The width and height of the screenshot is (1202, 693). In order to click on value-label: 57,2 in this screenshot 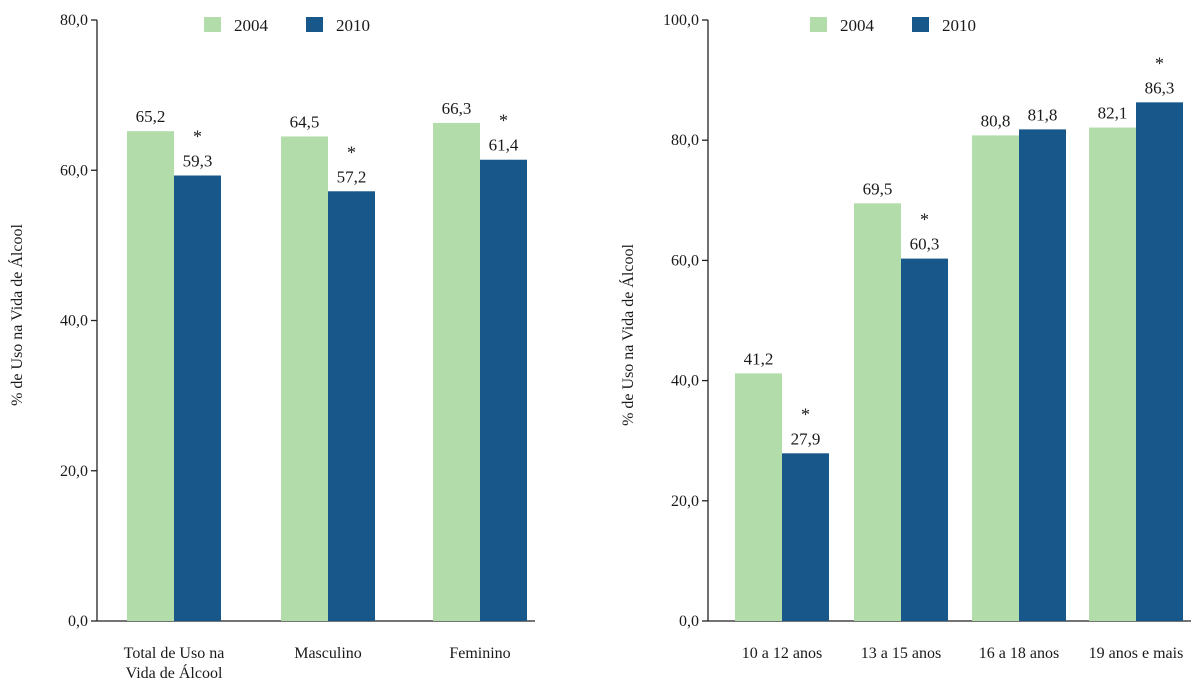, I will do `click(352, 176)`.